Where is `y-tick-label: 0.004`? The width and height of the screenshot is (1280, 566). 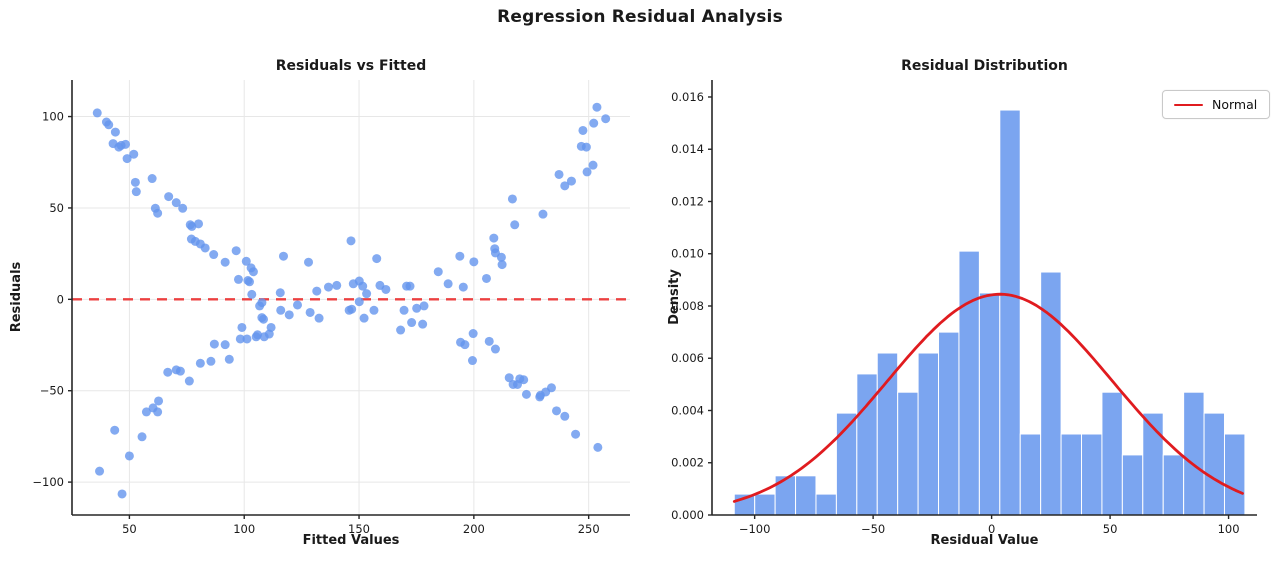 y-tick-label: 0.004 is located at coordinates (687, 410).